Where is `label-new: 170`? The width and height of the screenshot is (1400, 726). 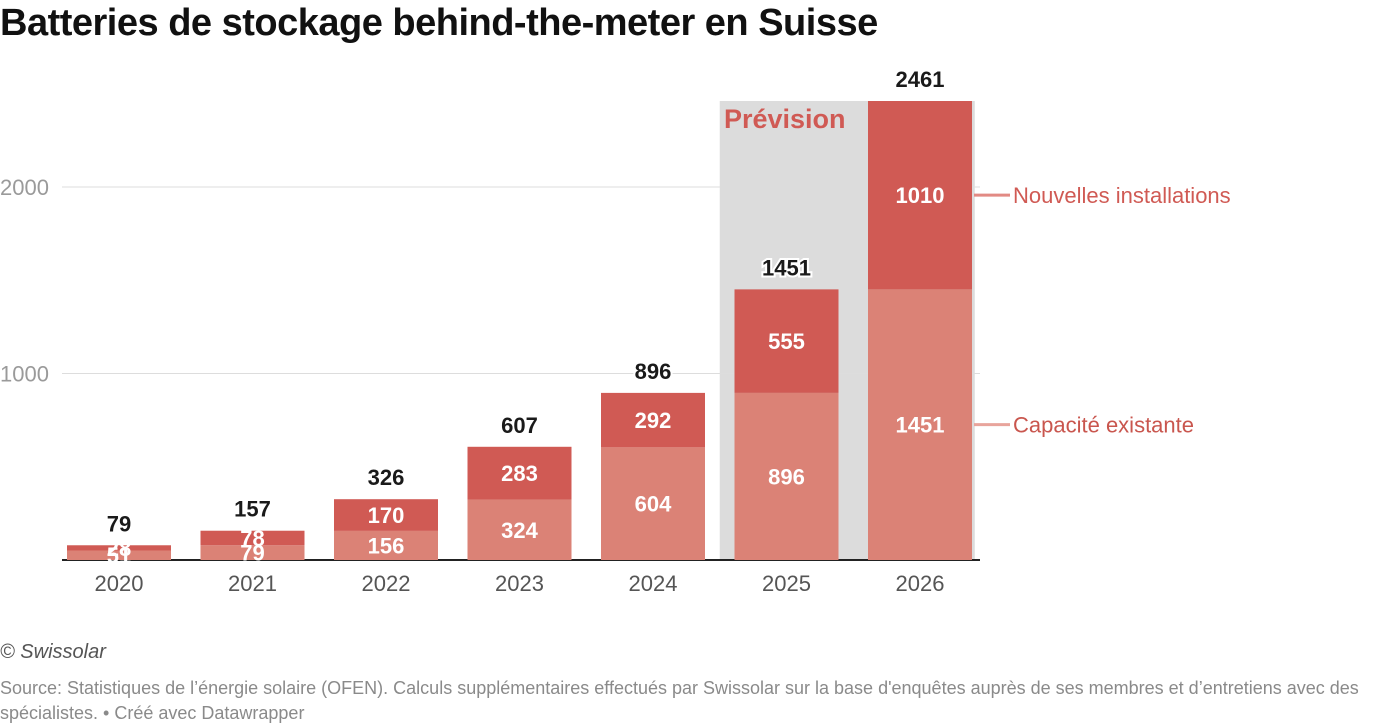 label-new: 170 is located at coordinates (386, 515).